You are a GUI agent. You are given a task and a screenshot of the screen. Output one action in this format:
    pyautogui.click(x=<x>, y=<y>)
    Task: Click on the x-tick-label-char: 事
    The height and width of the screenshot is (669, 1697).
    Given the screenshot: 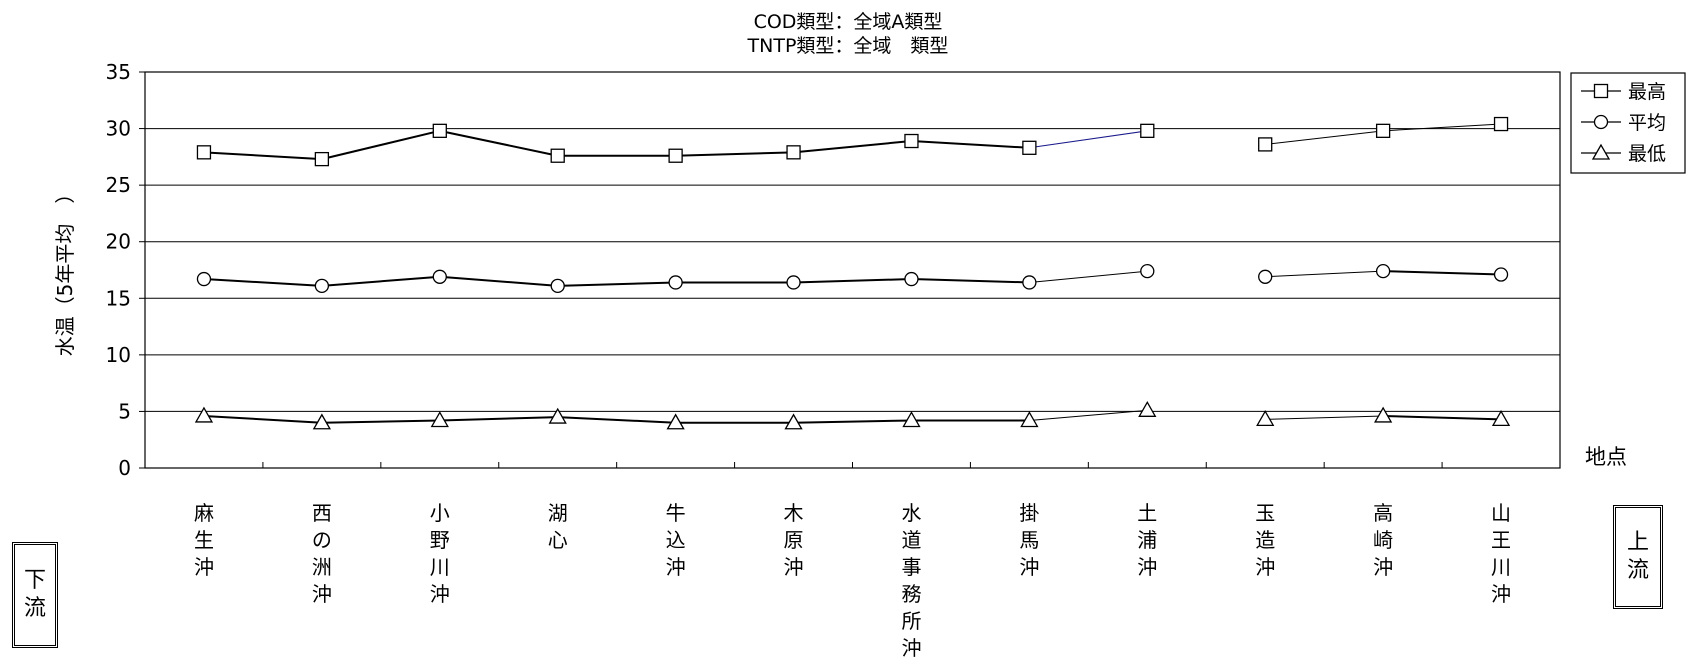 What is the action you would take?
    pyautogui.click(x=911, y=567)
    